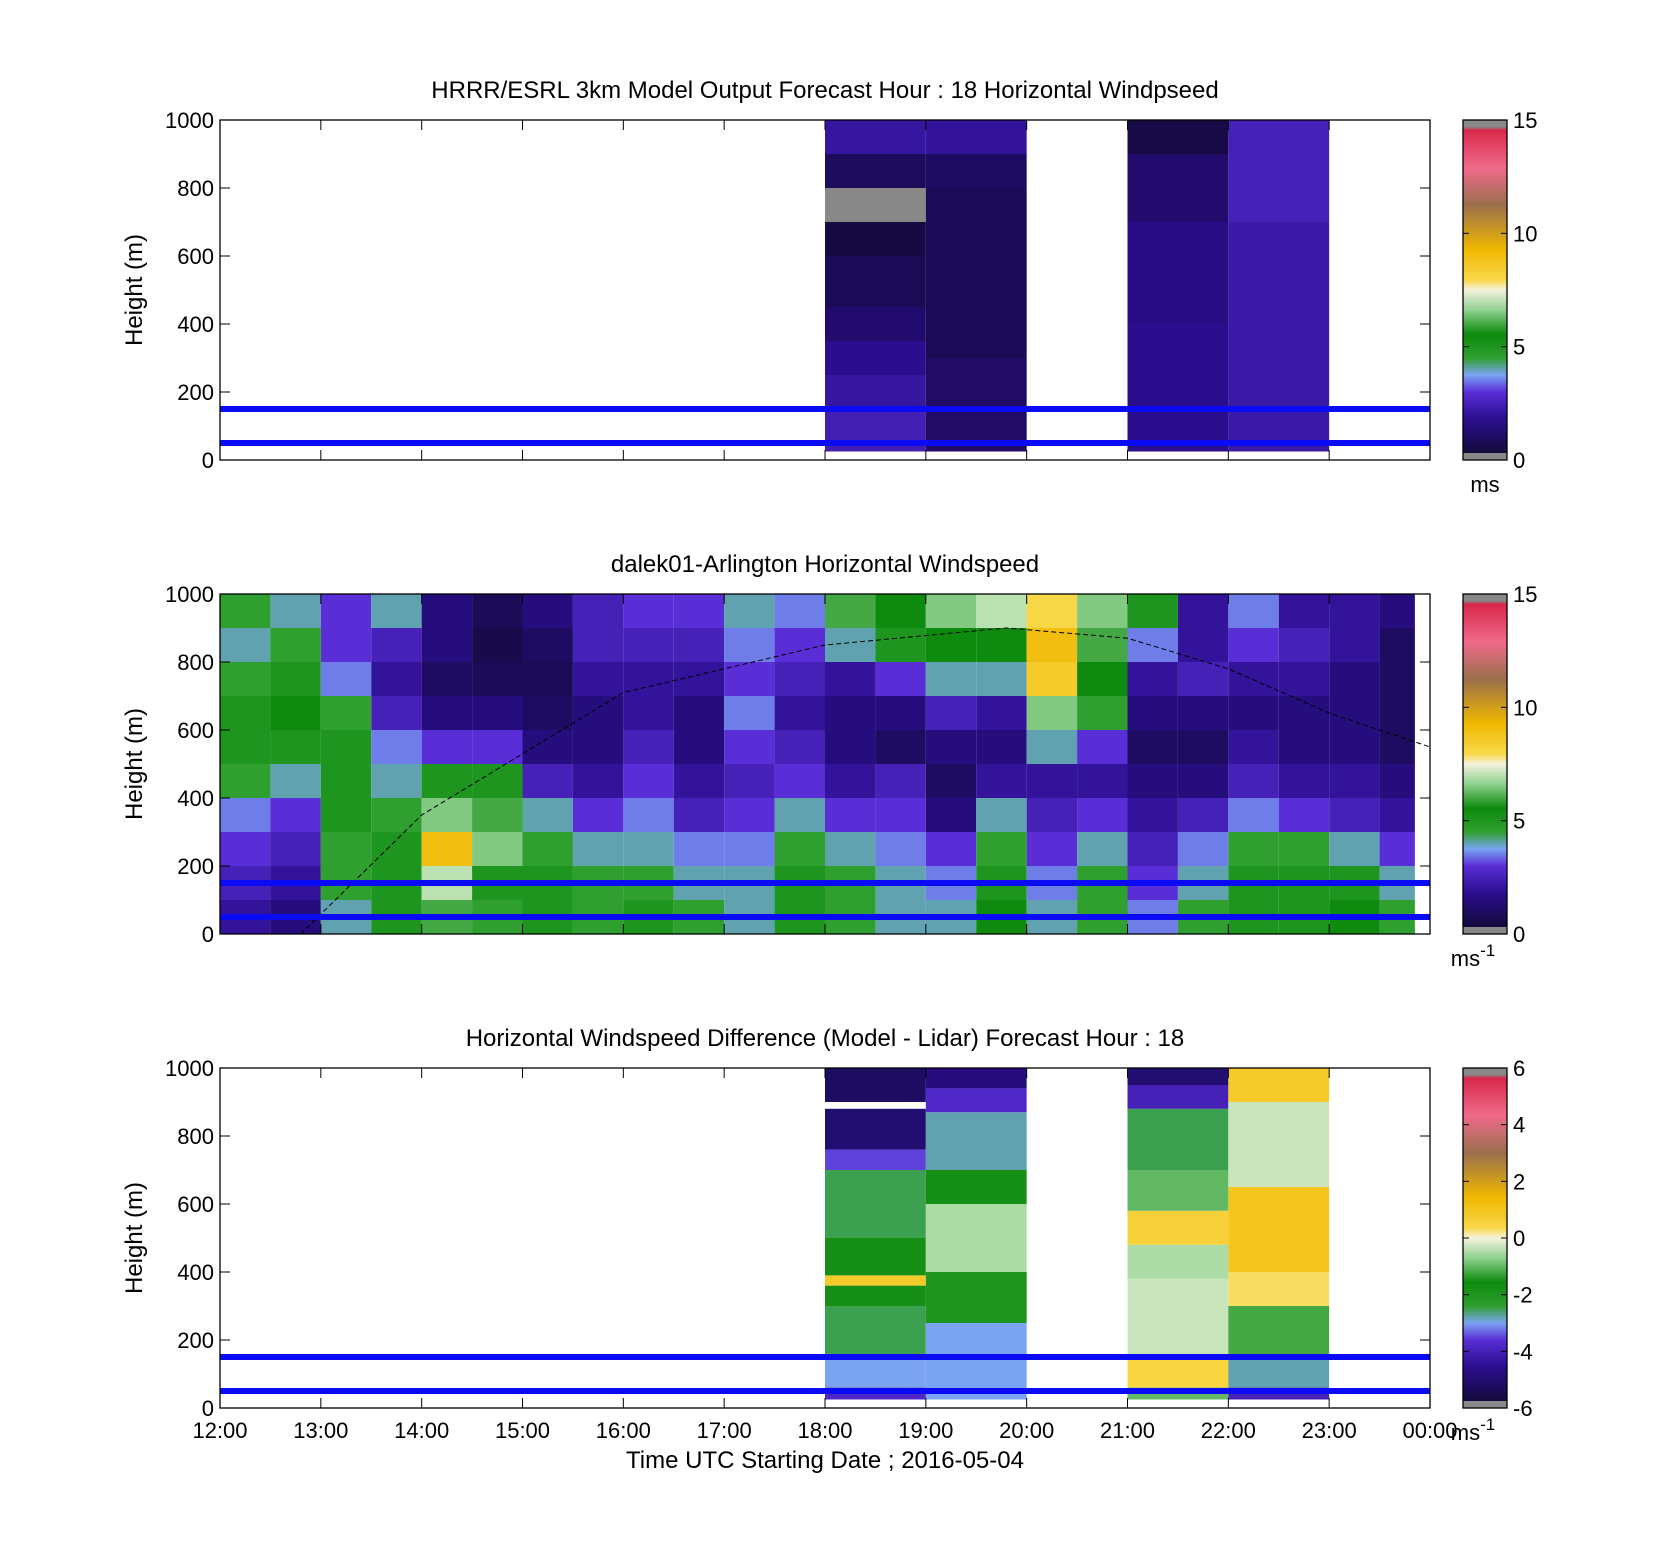  Describe the element at coordinates (522, 1430) in the screenshot. I see `x-tick-label: 15:00` at that location.